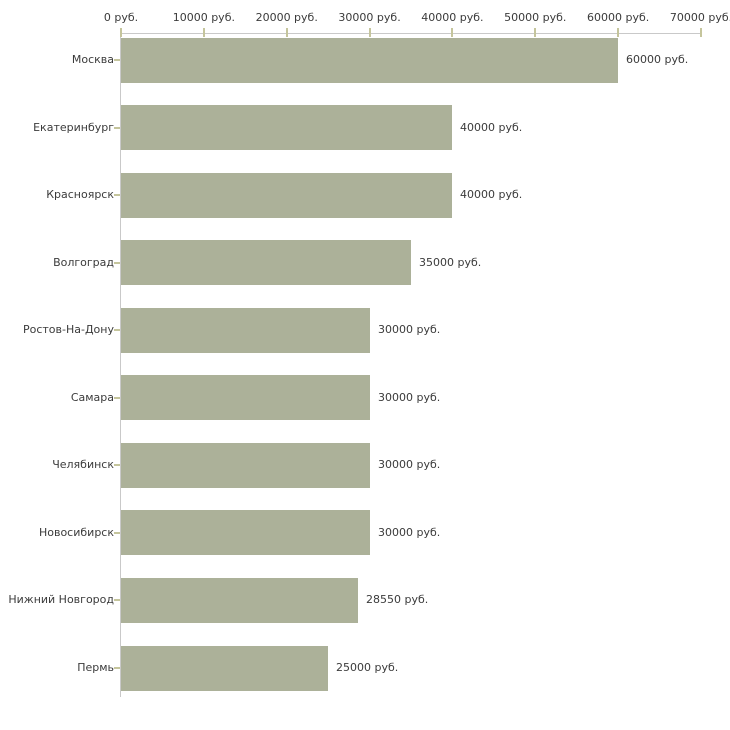 The image size is (730, 730). Describe the element at coordinates (95, 668) in the screenshot. I see `category-label: Пермь` at that location.